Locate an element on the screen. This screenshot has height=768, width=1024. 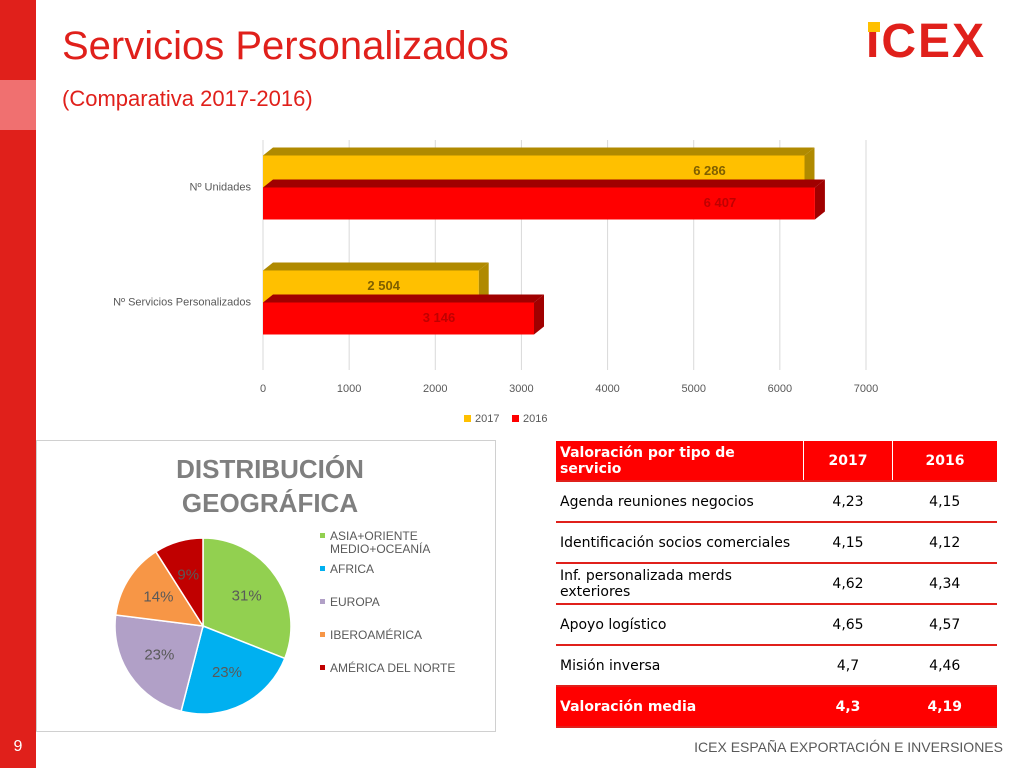
x-tick-label: 0 is located at coordinates (263, 389).